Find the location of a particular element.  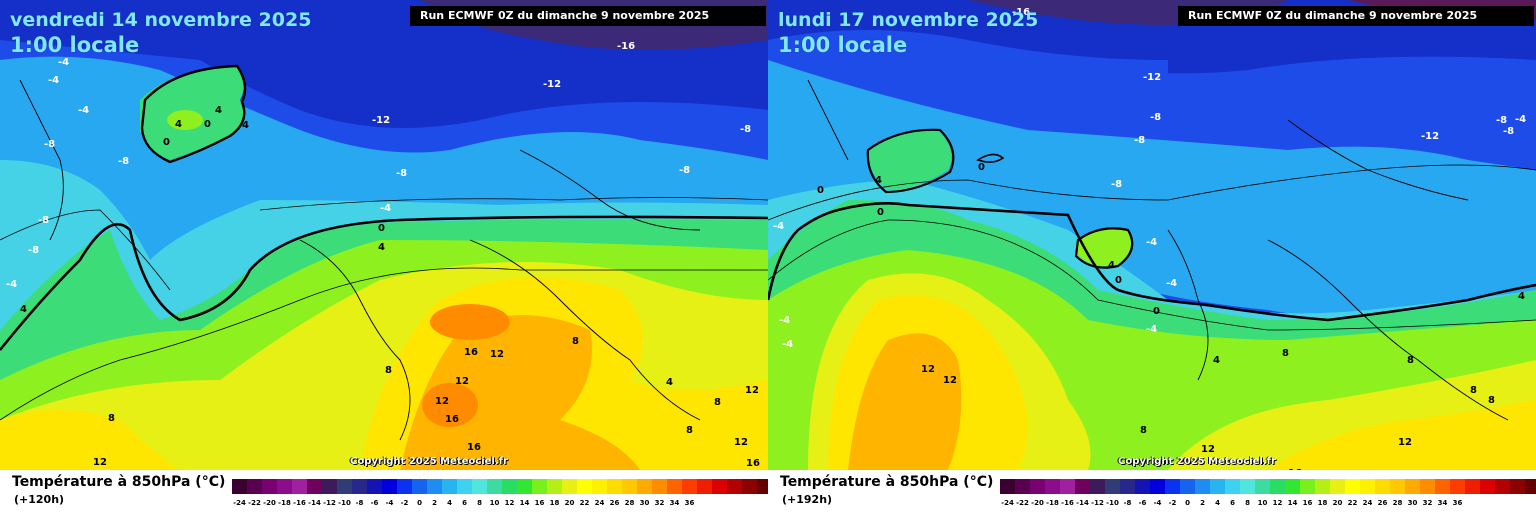

forecast-time: 1:00 locale is located at coordinates (75, 45).